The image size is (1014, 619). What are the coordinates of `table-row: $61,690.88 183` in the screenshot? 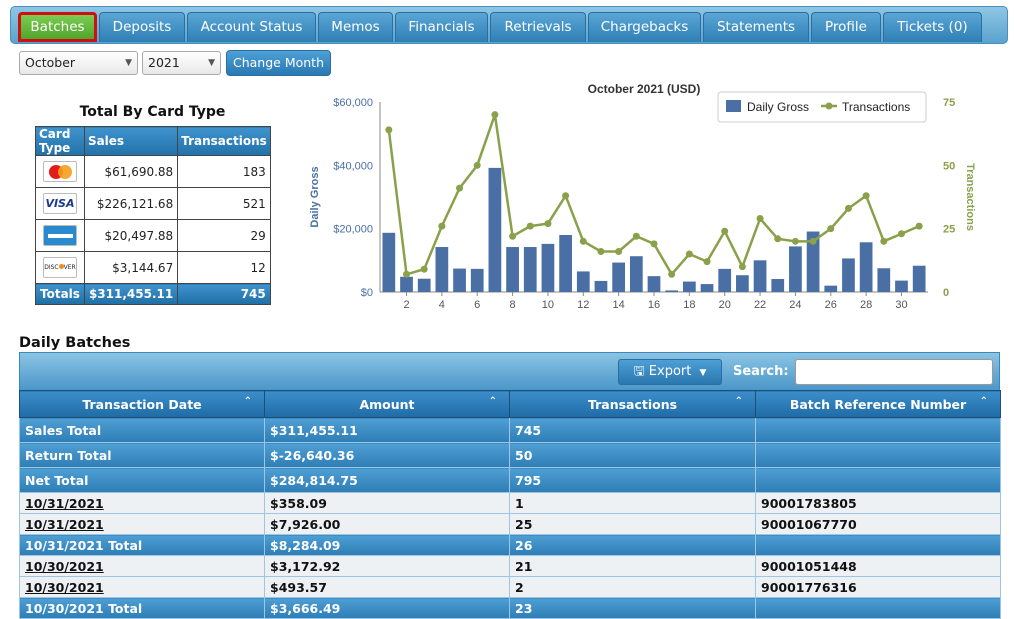 It's located at (153, 171).